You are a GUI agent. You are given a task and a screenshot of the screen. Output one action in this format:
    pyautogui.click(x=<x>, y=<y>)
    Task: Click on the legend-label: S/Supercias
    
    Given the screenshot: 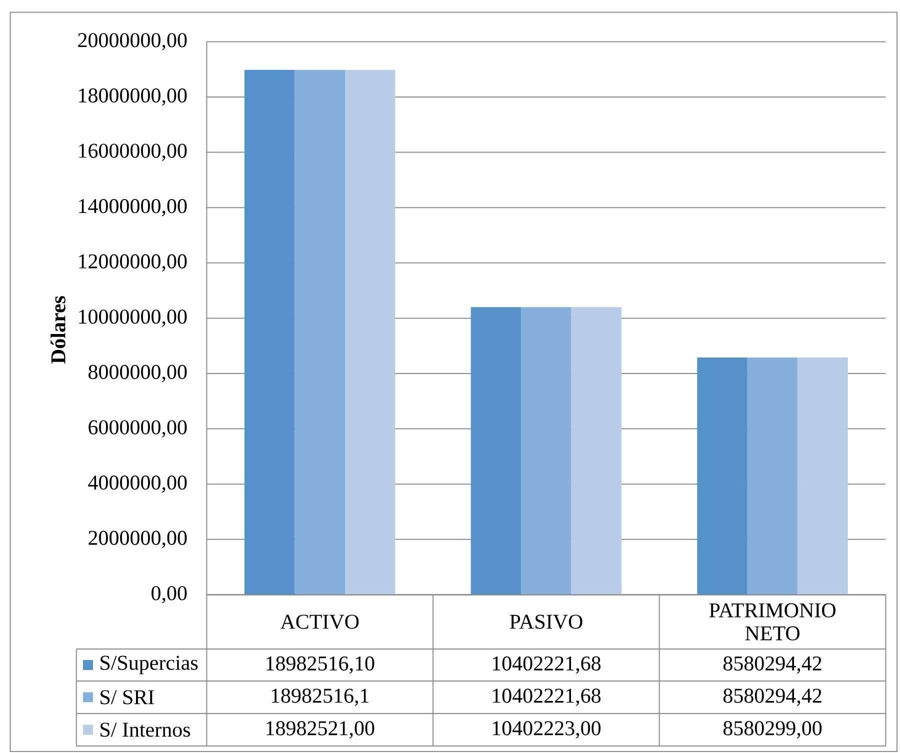 What is the action you would take?
    pyautogui.click(x=149, y=665)
    